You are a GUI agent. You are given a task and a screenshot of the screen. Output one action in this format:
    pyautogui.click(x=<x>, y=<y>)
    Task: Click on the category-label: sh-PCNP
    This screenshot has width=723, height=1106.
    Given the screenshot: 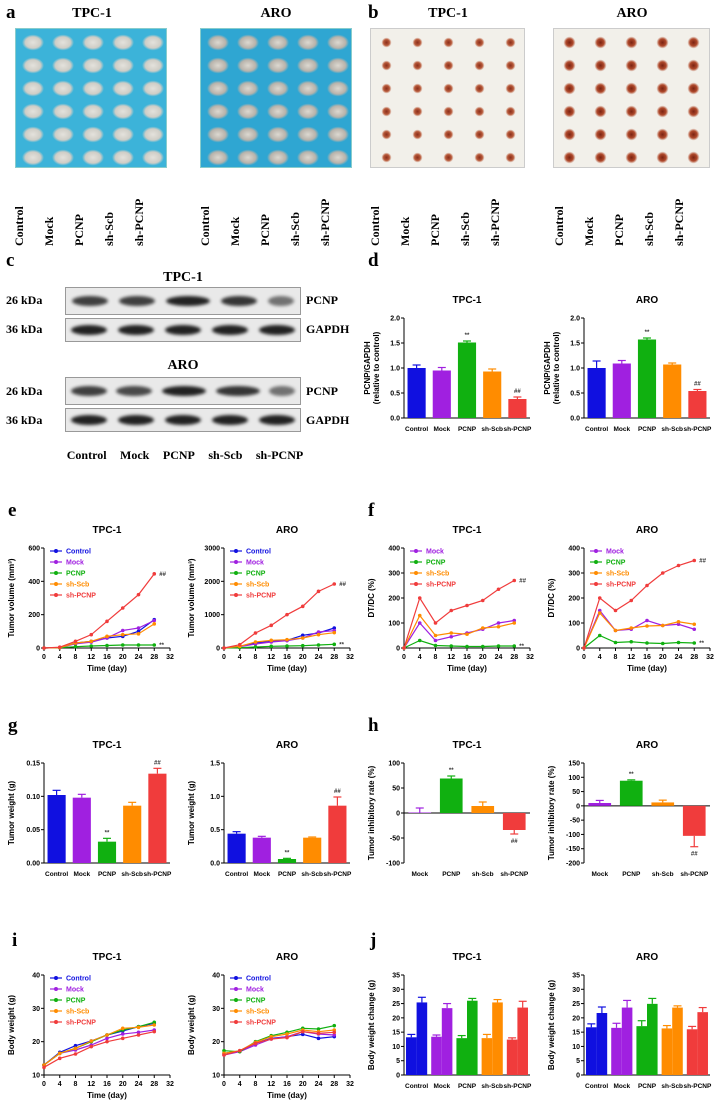 What is the action you would take?
    pyautogui.click(x=517, y=429)
    